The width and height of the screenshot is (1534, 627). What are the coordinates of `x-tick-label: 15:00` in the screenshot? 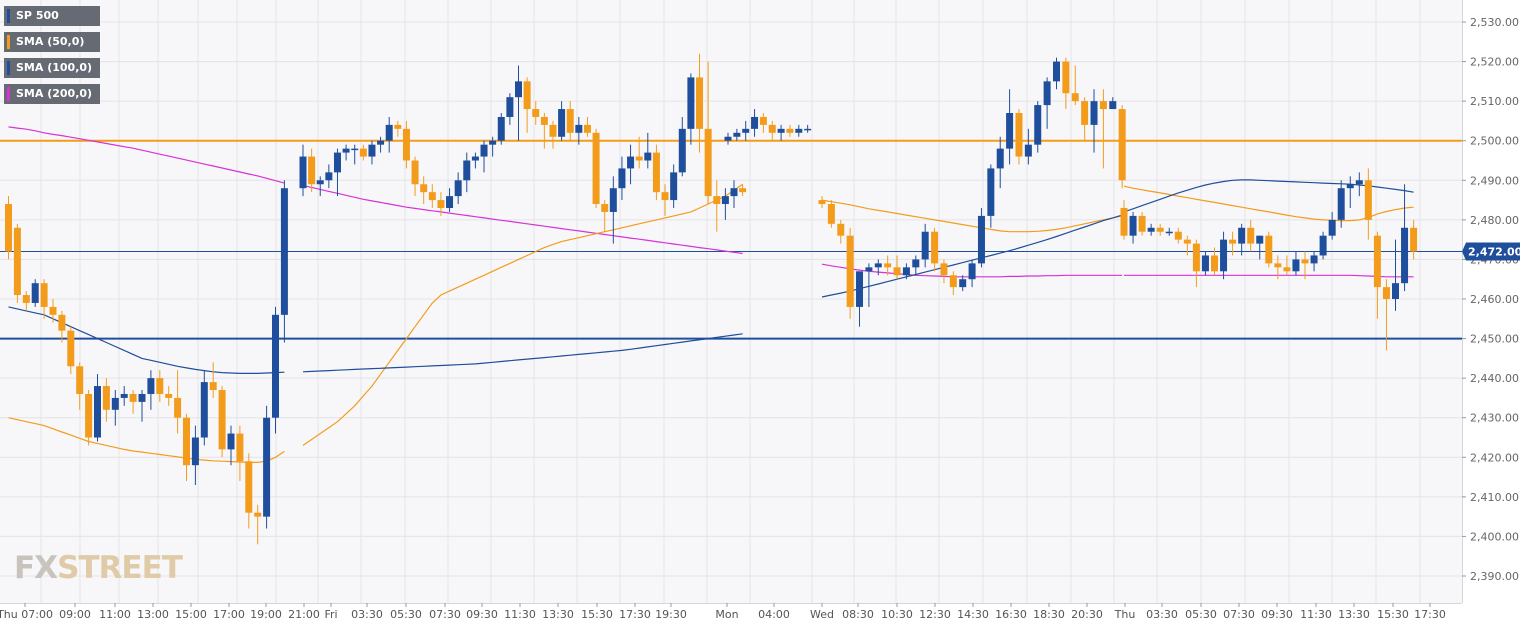 It's located at (191, 614).